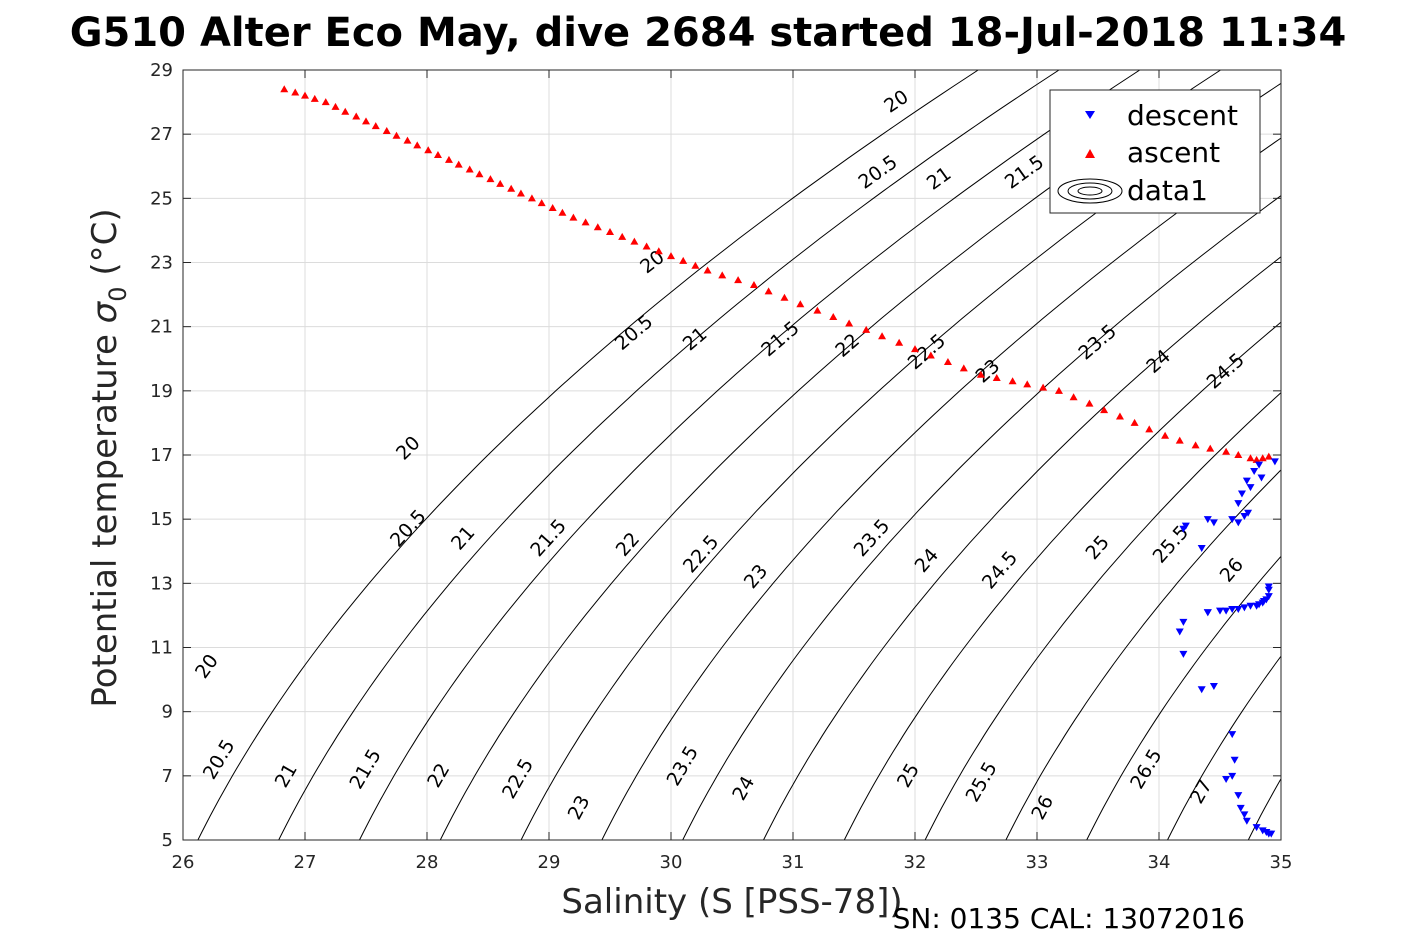 This screenshot has height=945, width=1417. What do you see at coordinates (167, 712) in the screenshot?
I see `y-tick-label: 9` at bounding box center [167, 712].